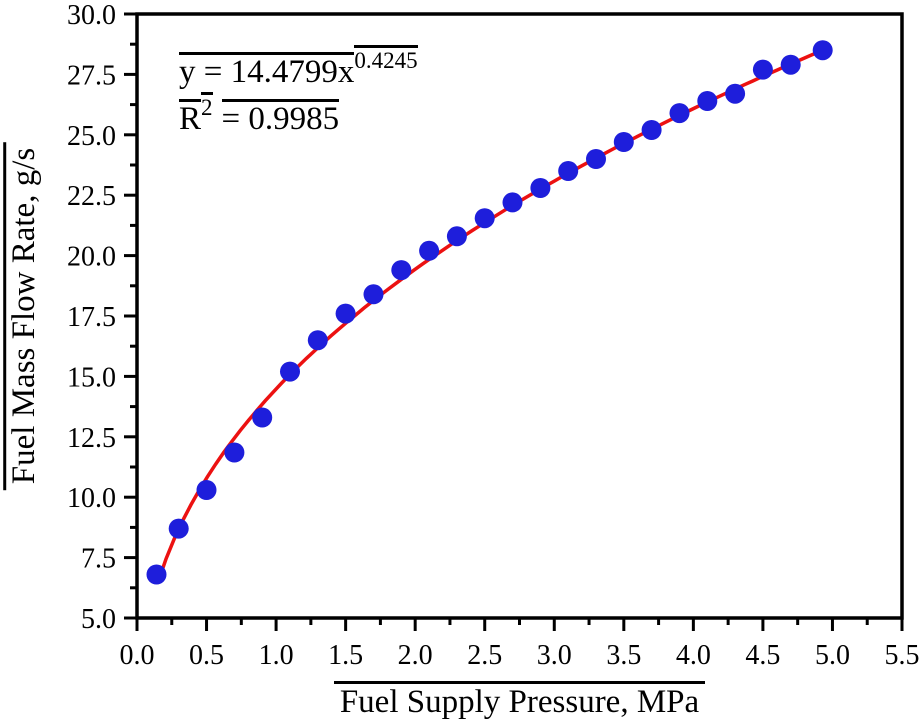  I want to click on y-tick-label: 15.0, so click(91, 377).